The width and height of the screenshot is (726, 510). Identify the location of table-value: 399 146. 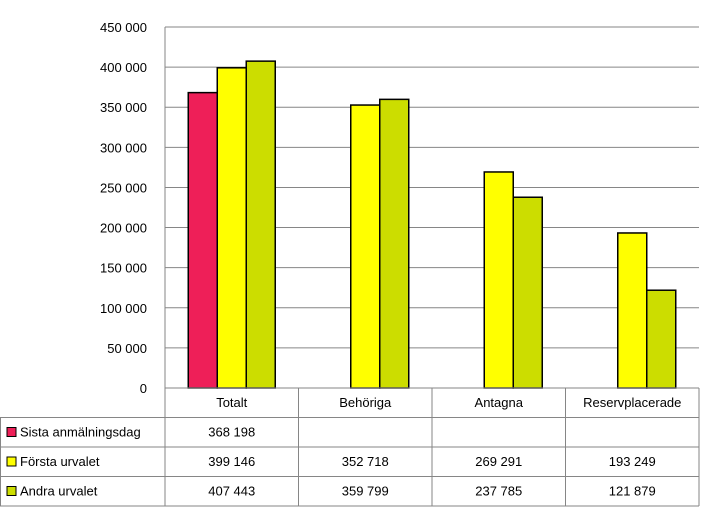
(231, 461).